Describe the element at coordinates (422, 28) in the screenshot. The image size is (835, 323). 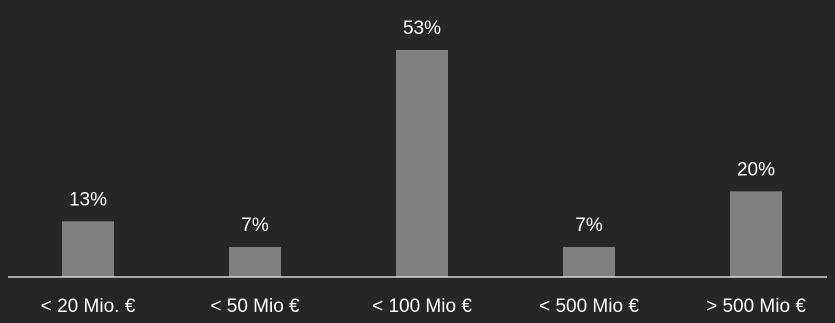
I see `value-label-2: 53%` at that location.